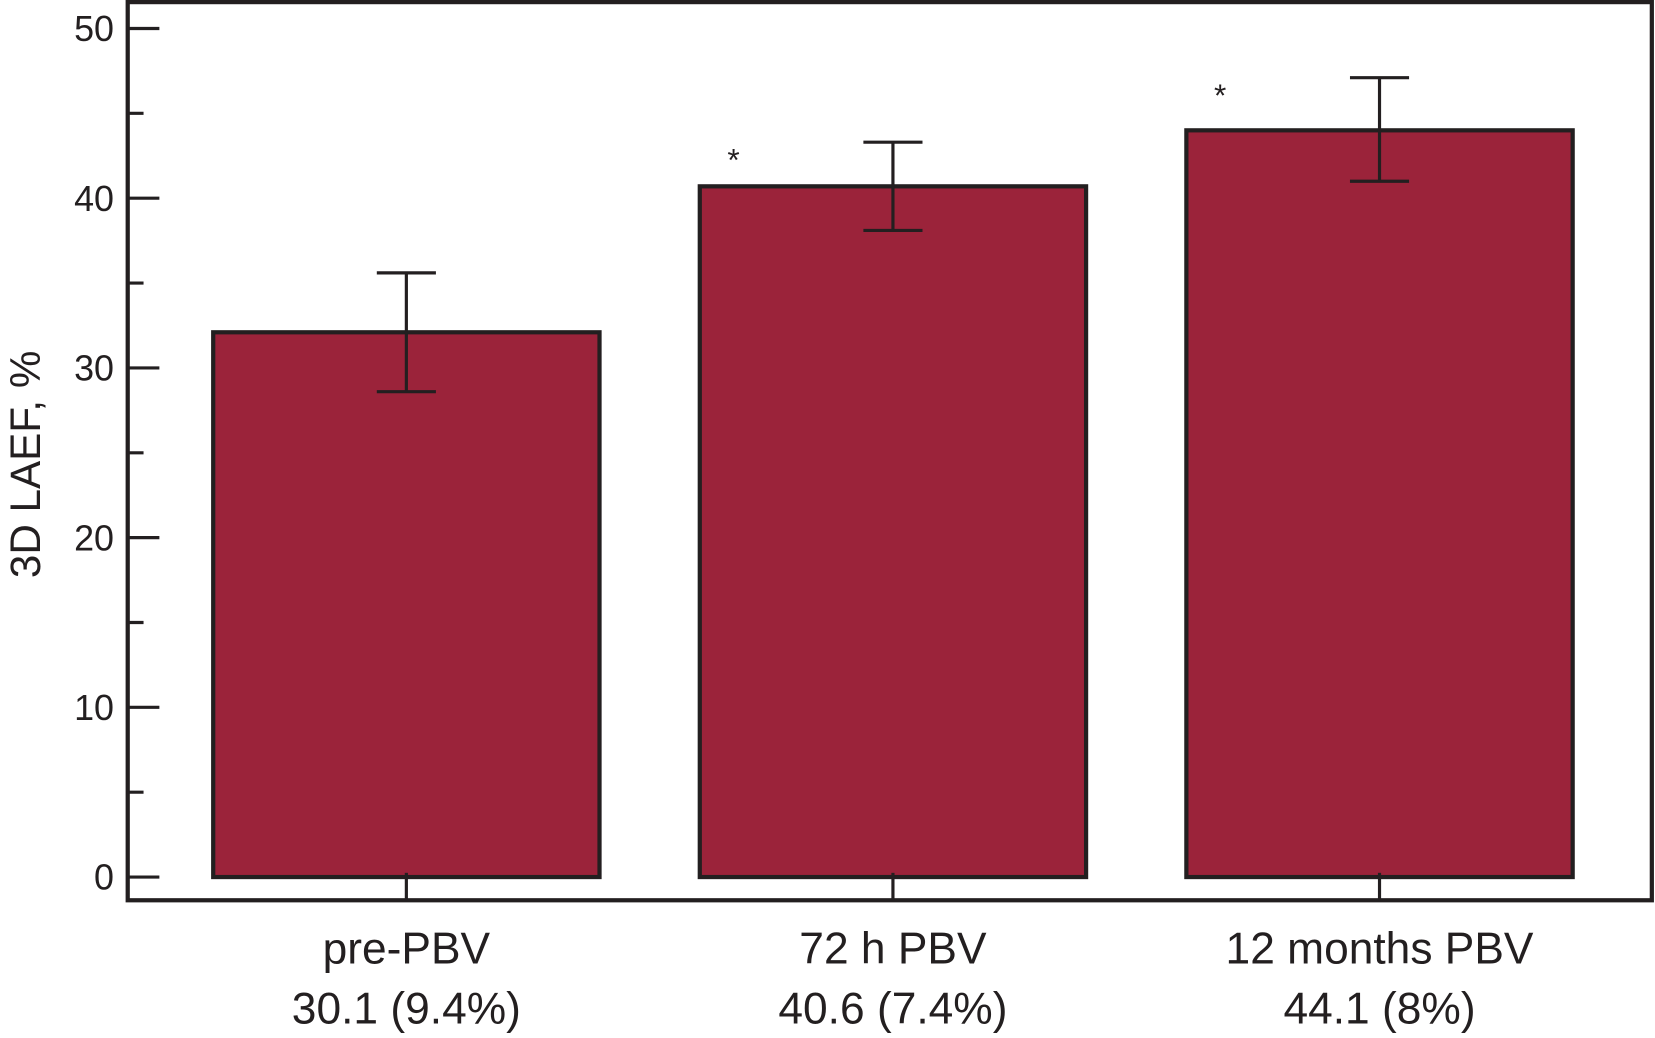 Image resolution: width=1655 pixels, height=1038 pixels. I want to click on y-tick-label: 0, so click(104, 878).